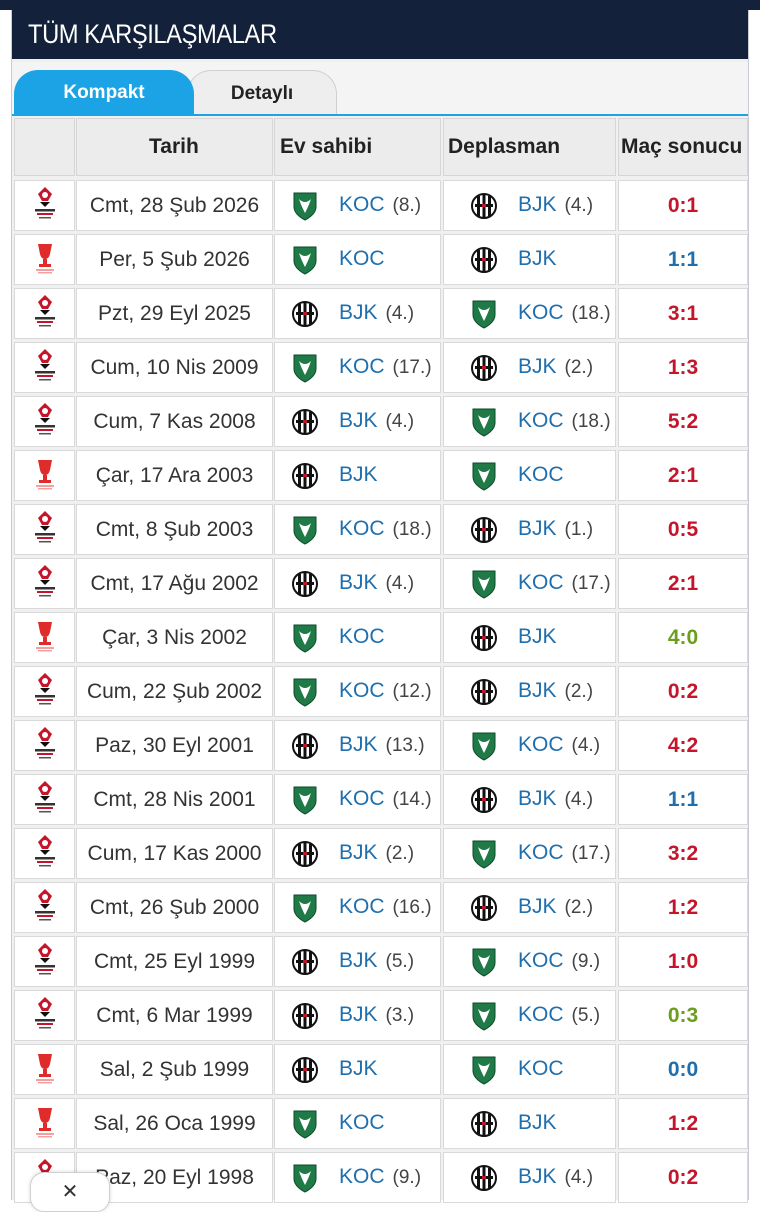 The image size is (760, 1212). I want to click on table-row: Paz, 20 Eyl 1998 KOC (9.) BJK (4.) 0:2, so click(380, 1177).